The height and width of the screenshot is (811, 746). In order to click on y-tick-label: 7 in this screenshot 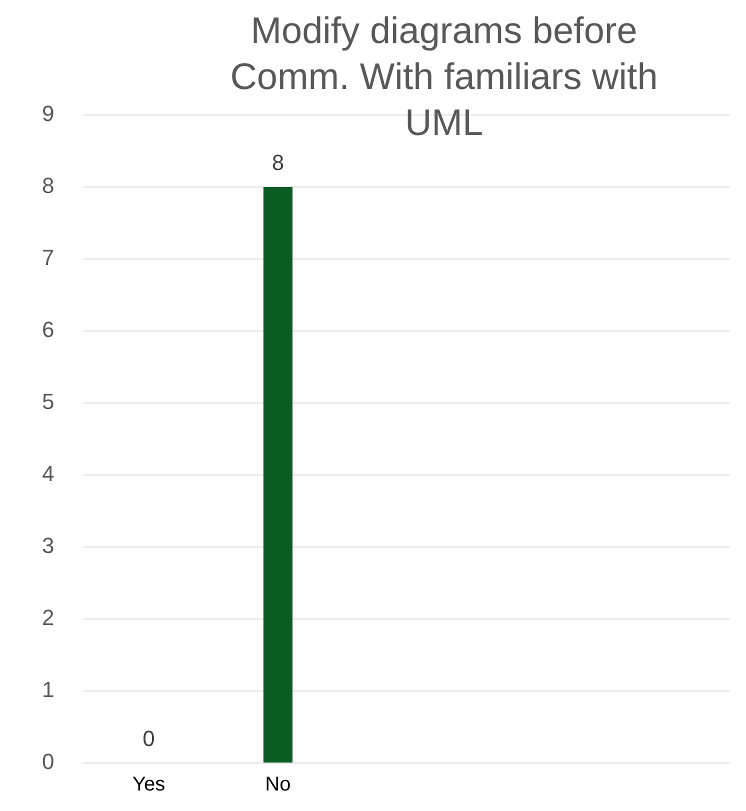, I will do `click(48, 257)`.